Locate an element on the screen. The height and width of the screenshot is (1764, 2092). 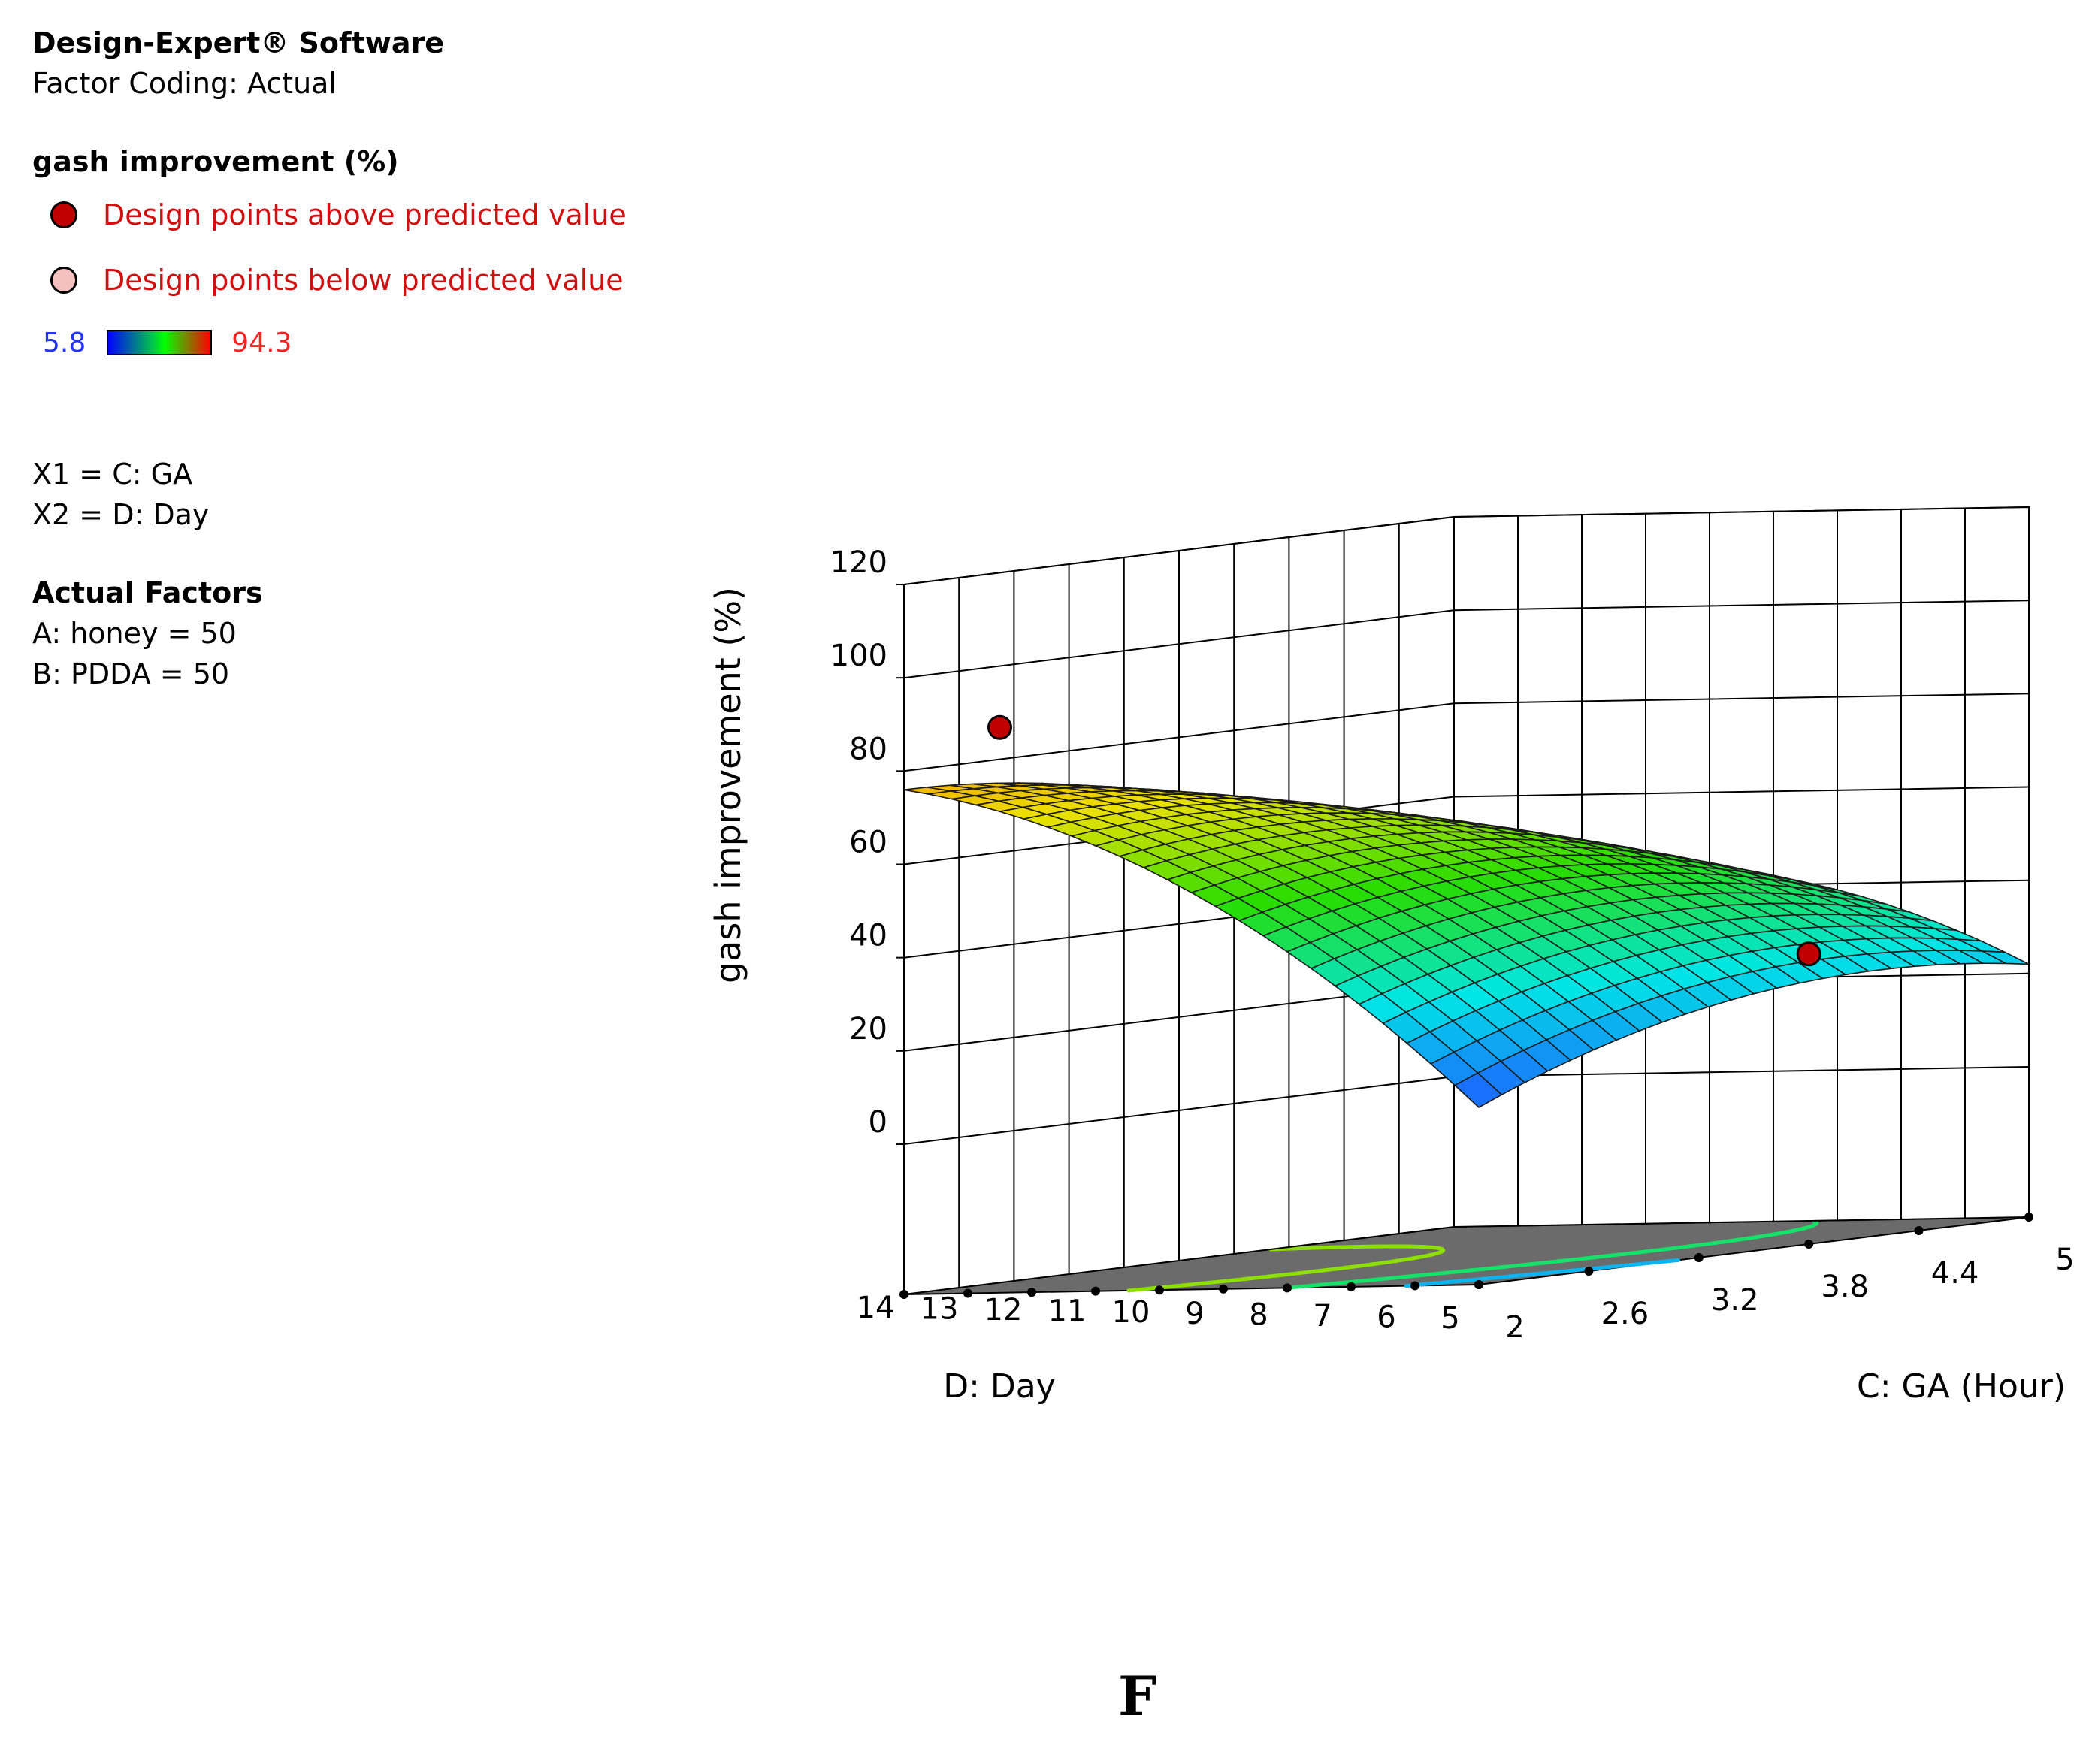
y-tick-8: 13 is located at coordinates (940, 1310).